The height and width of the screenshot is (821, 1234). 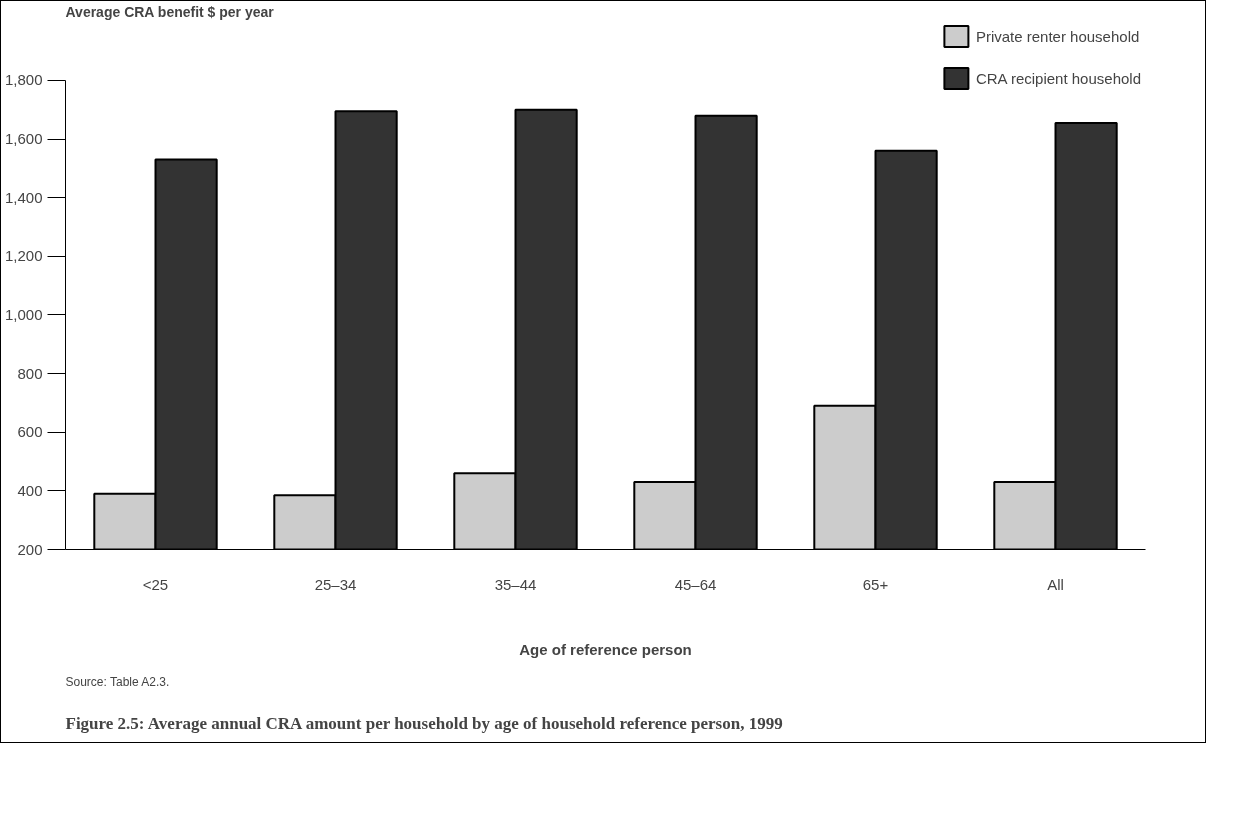 I want to click on y-tick-label: 1,000, so click(x=23, y=314).